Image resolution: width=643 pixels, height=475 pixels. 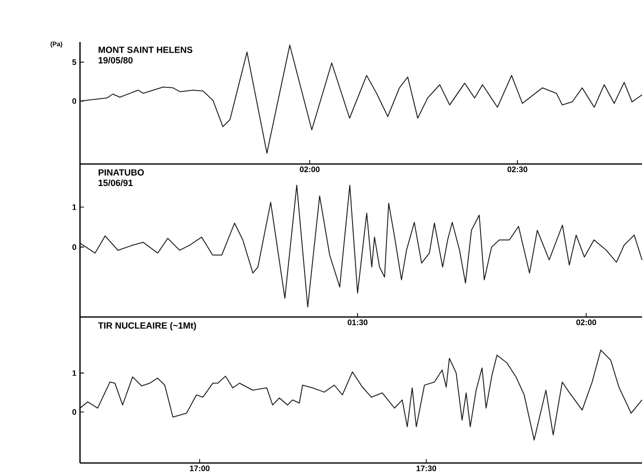 What do you see at coordinates (115, 182) in the screenshot?
I see `text: 15/06/91` at bounding box center [115, 182].